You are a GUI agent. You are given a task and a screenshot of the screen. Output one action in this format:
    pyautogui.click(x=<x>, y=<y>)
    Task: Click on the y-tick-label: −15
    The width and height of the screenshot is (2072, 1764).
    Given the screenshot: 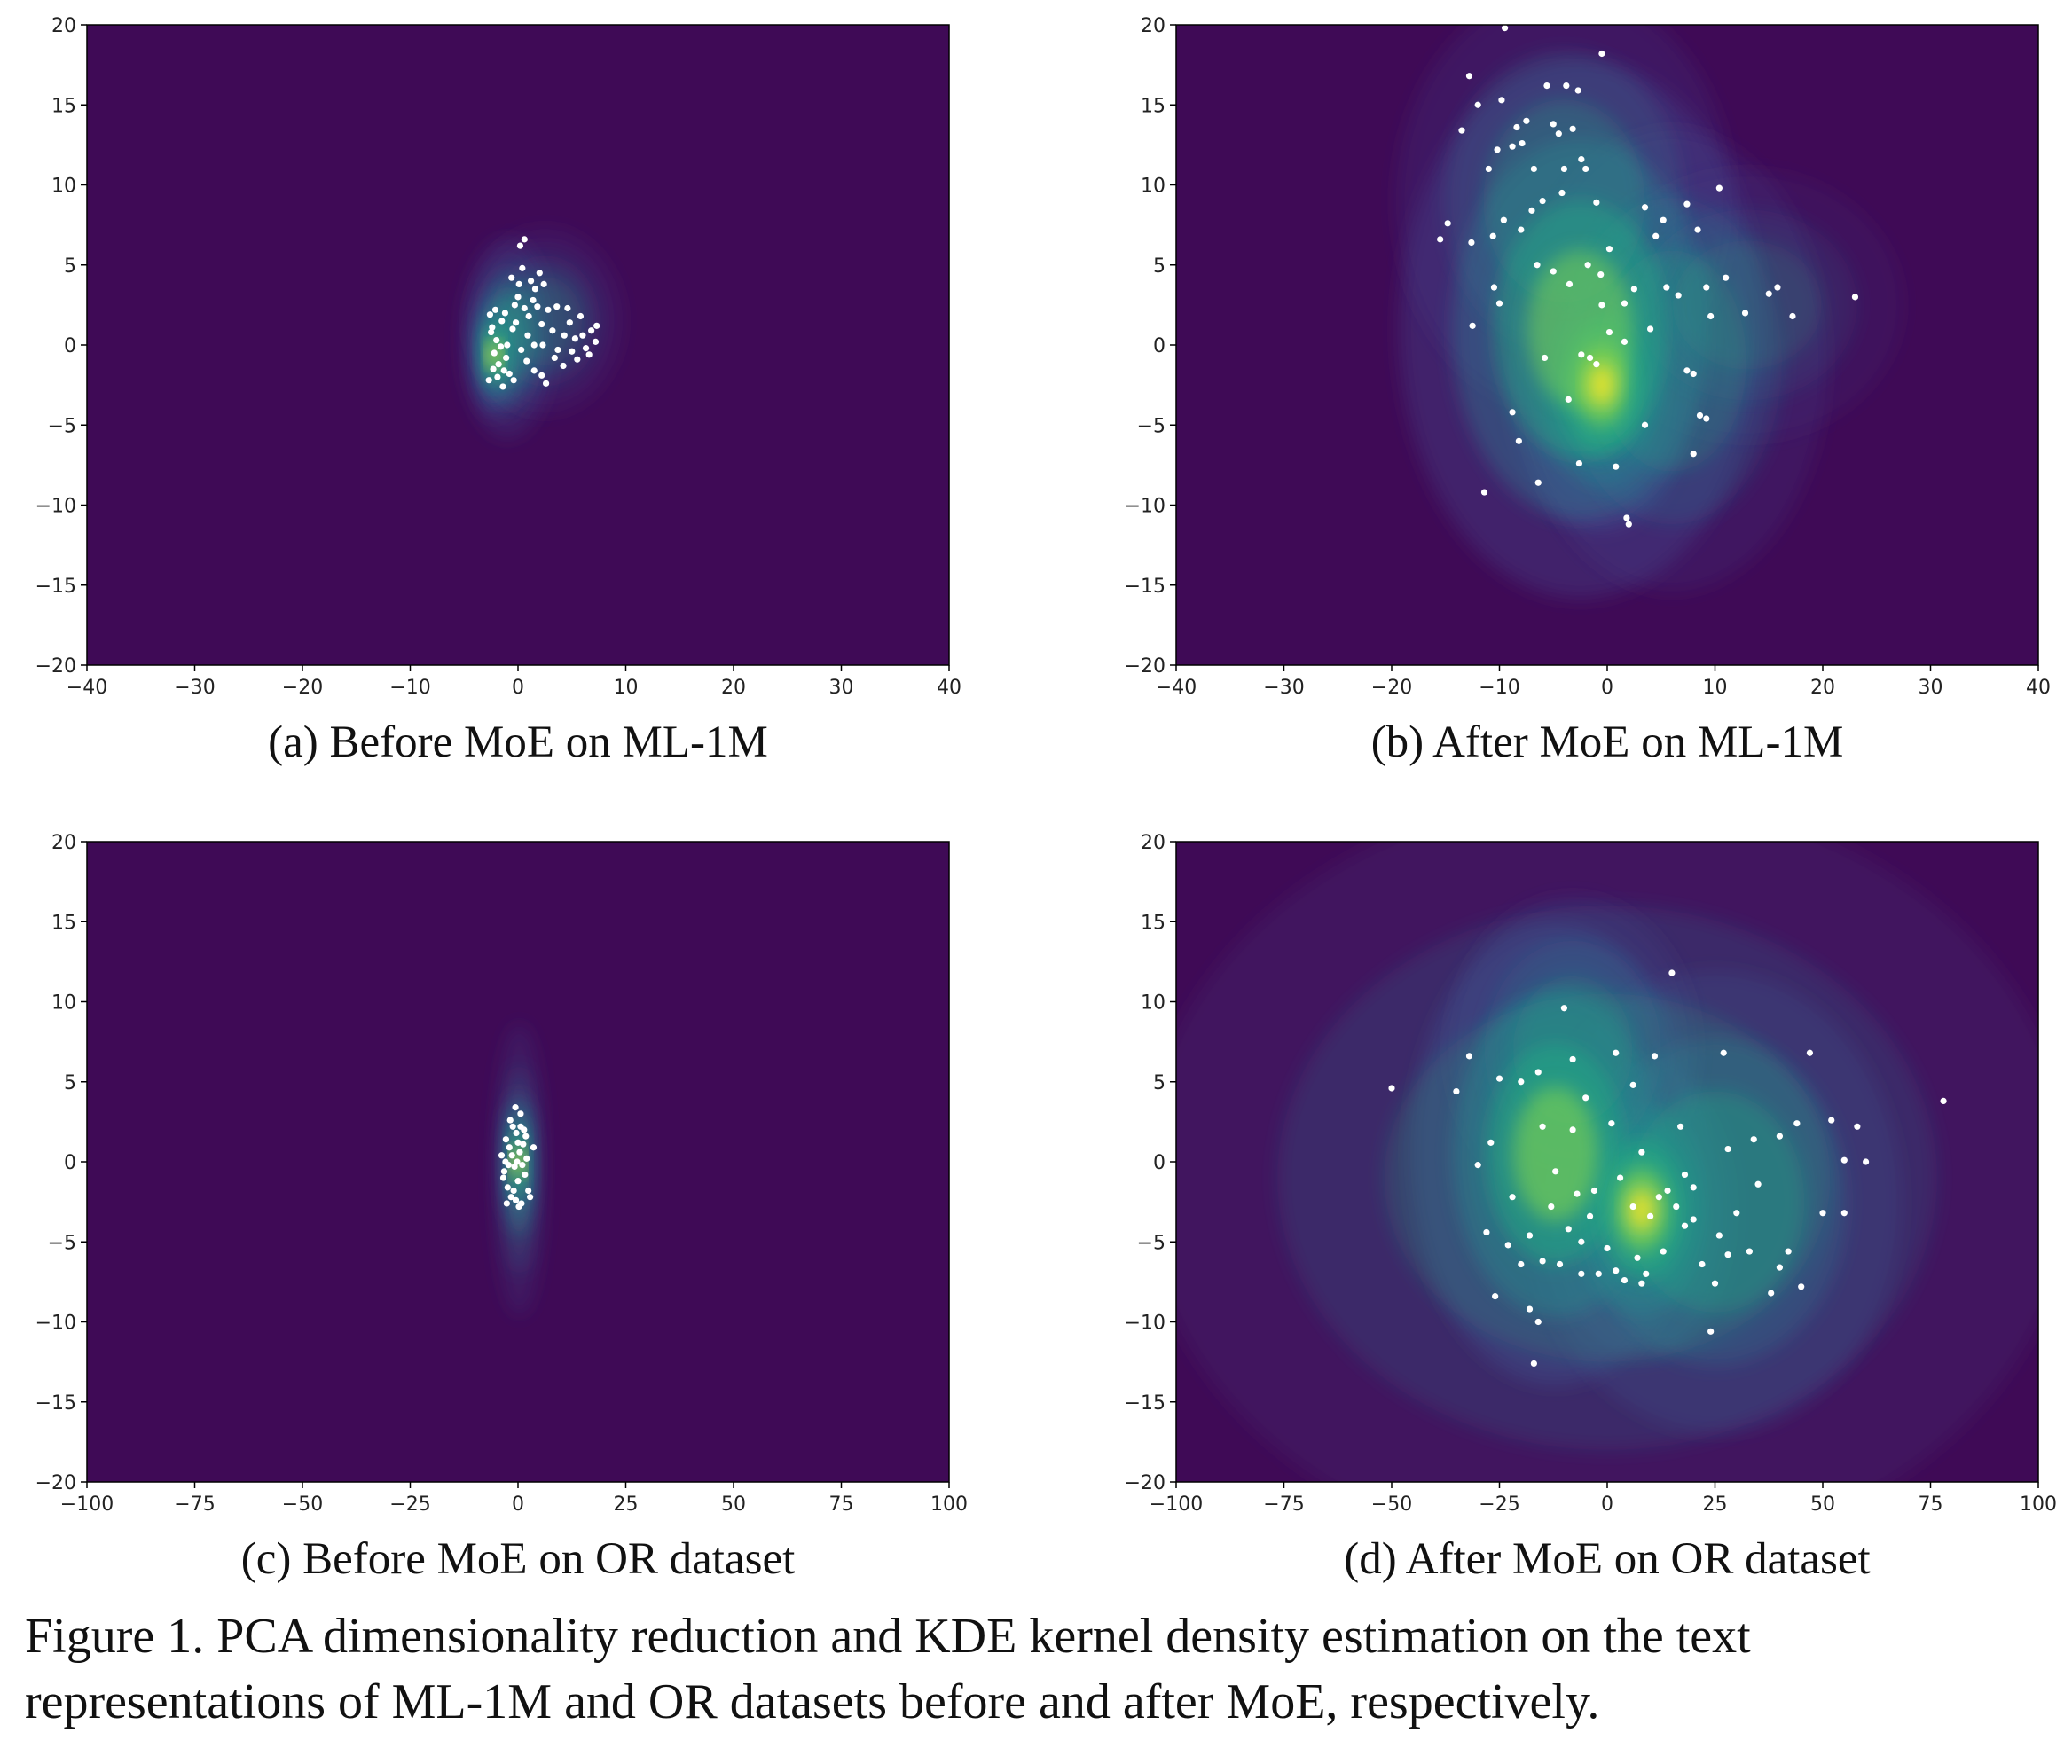 What is the action you would take?
    pyautogui.click(x=1145, y=587)
    